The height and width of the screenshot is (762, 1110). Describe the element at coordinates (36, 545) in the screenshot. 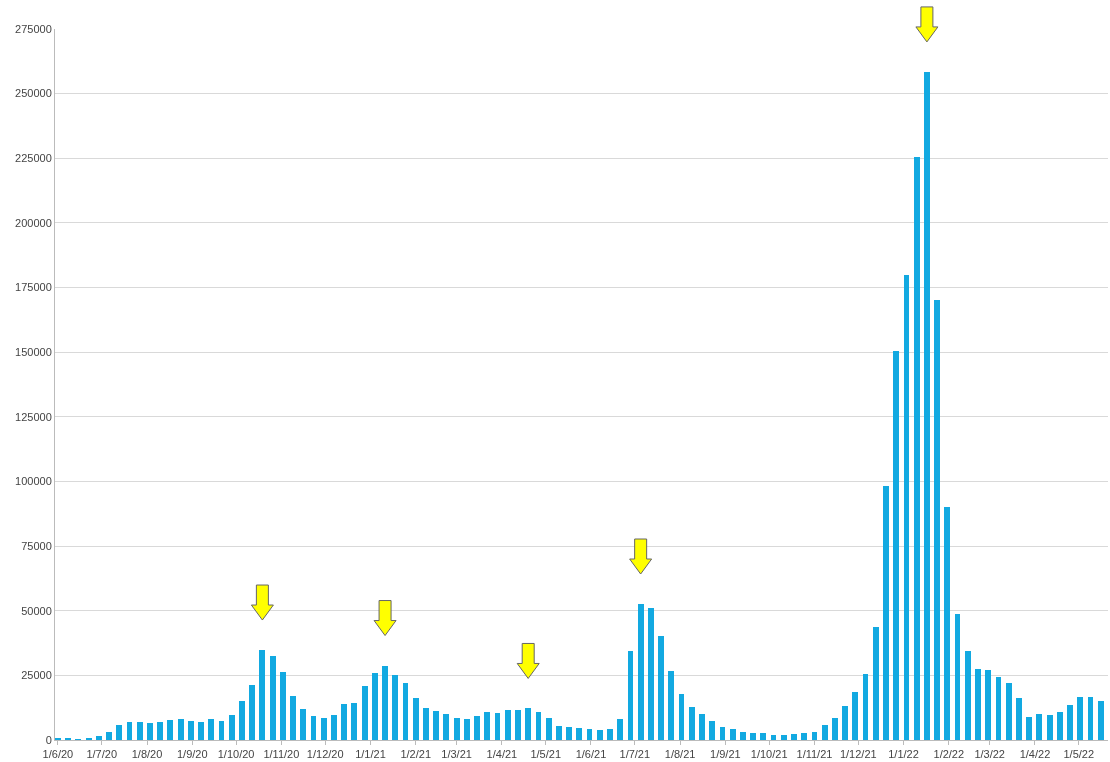

I see `y-tick-label: 75000` at that location.